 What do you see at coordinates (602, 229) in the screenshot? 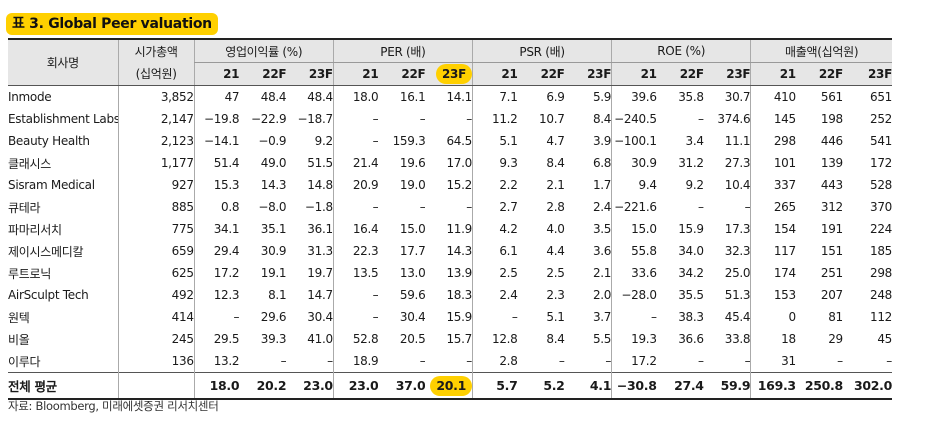
I see `psr-cell: 3.5` at bounding box center [602, 229].